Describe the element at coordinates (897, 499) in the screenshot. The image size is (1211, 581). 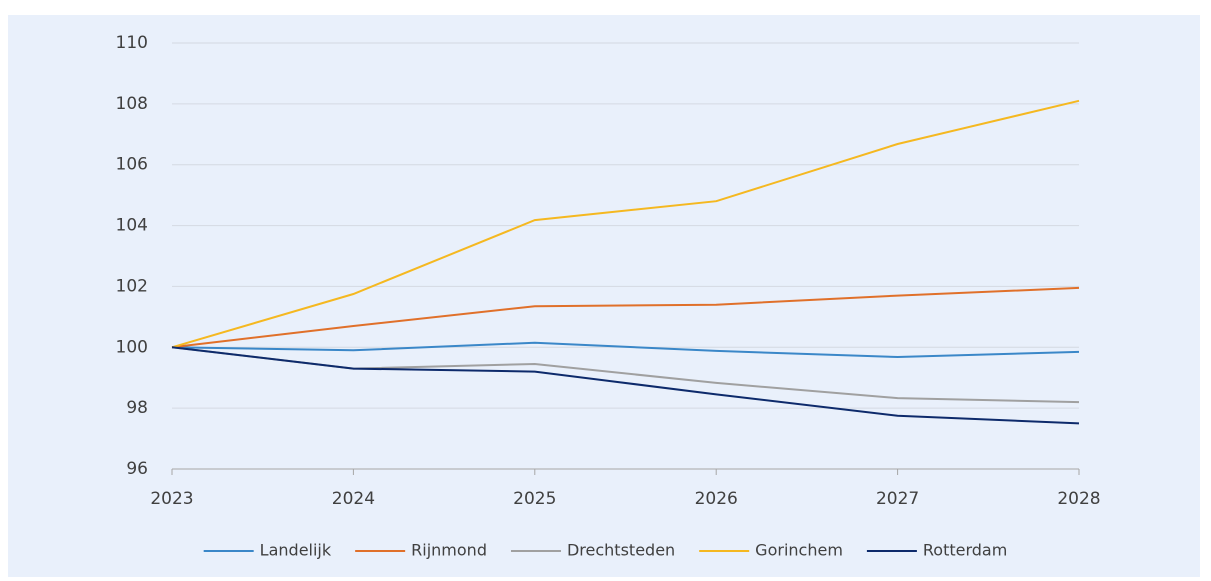
I see `x-tick-label: 2027` at that location.